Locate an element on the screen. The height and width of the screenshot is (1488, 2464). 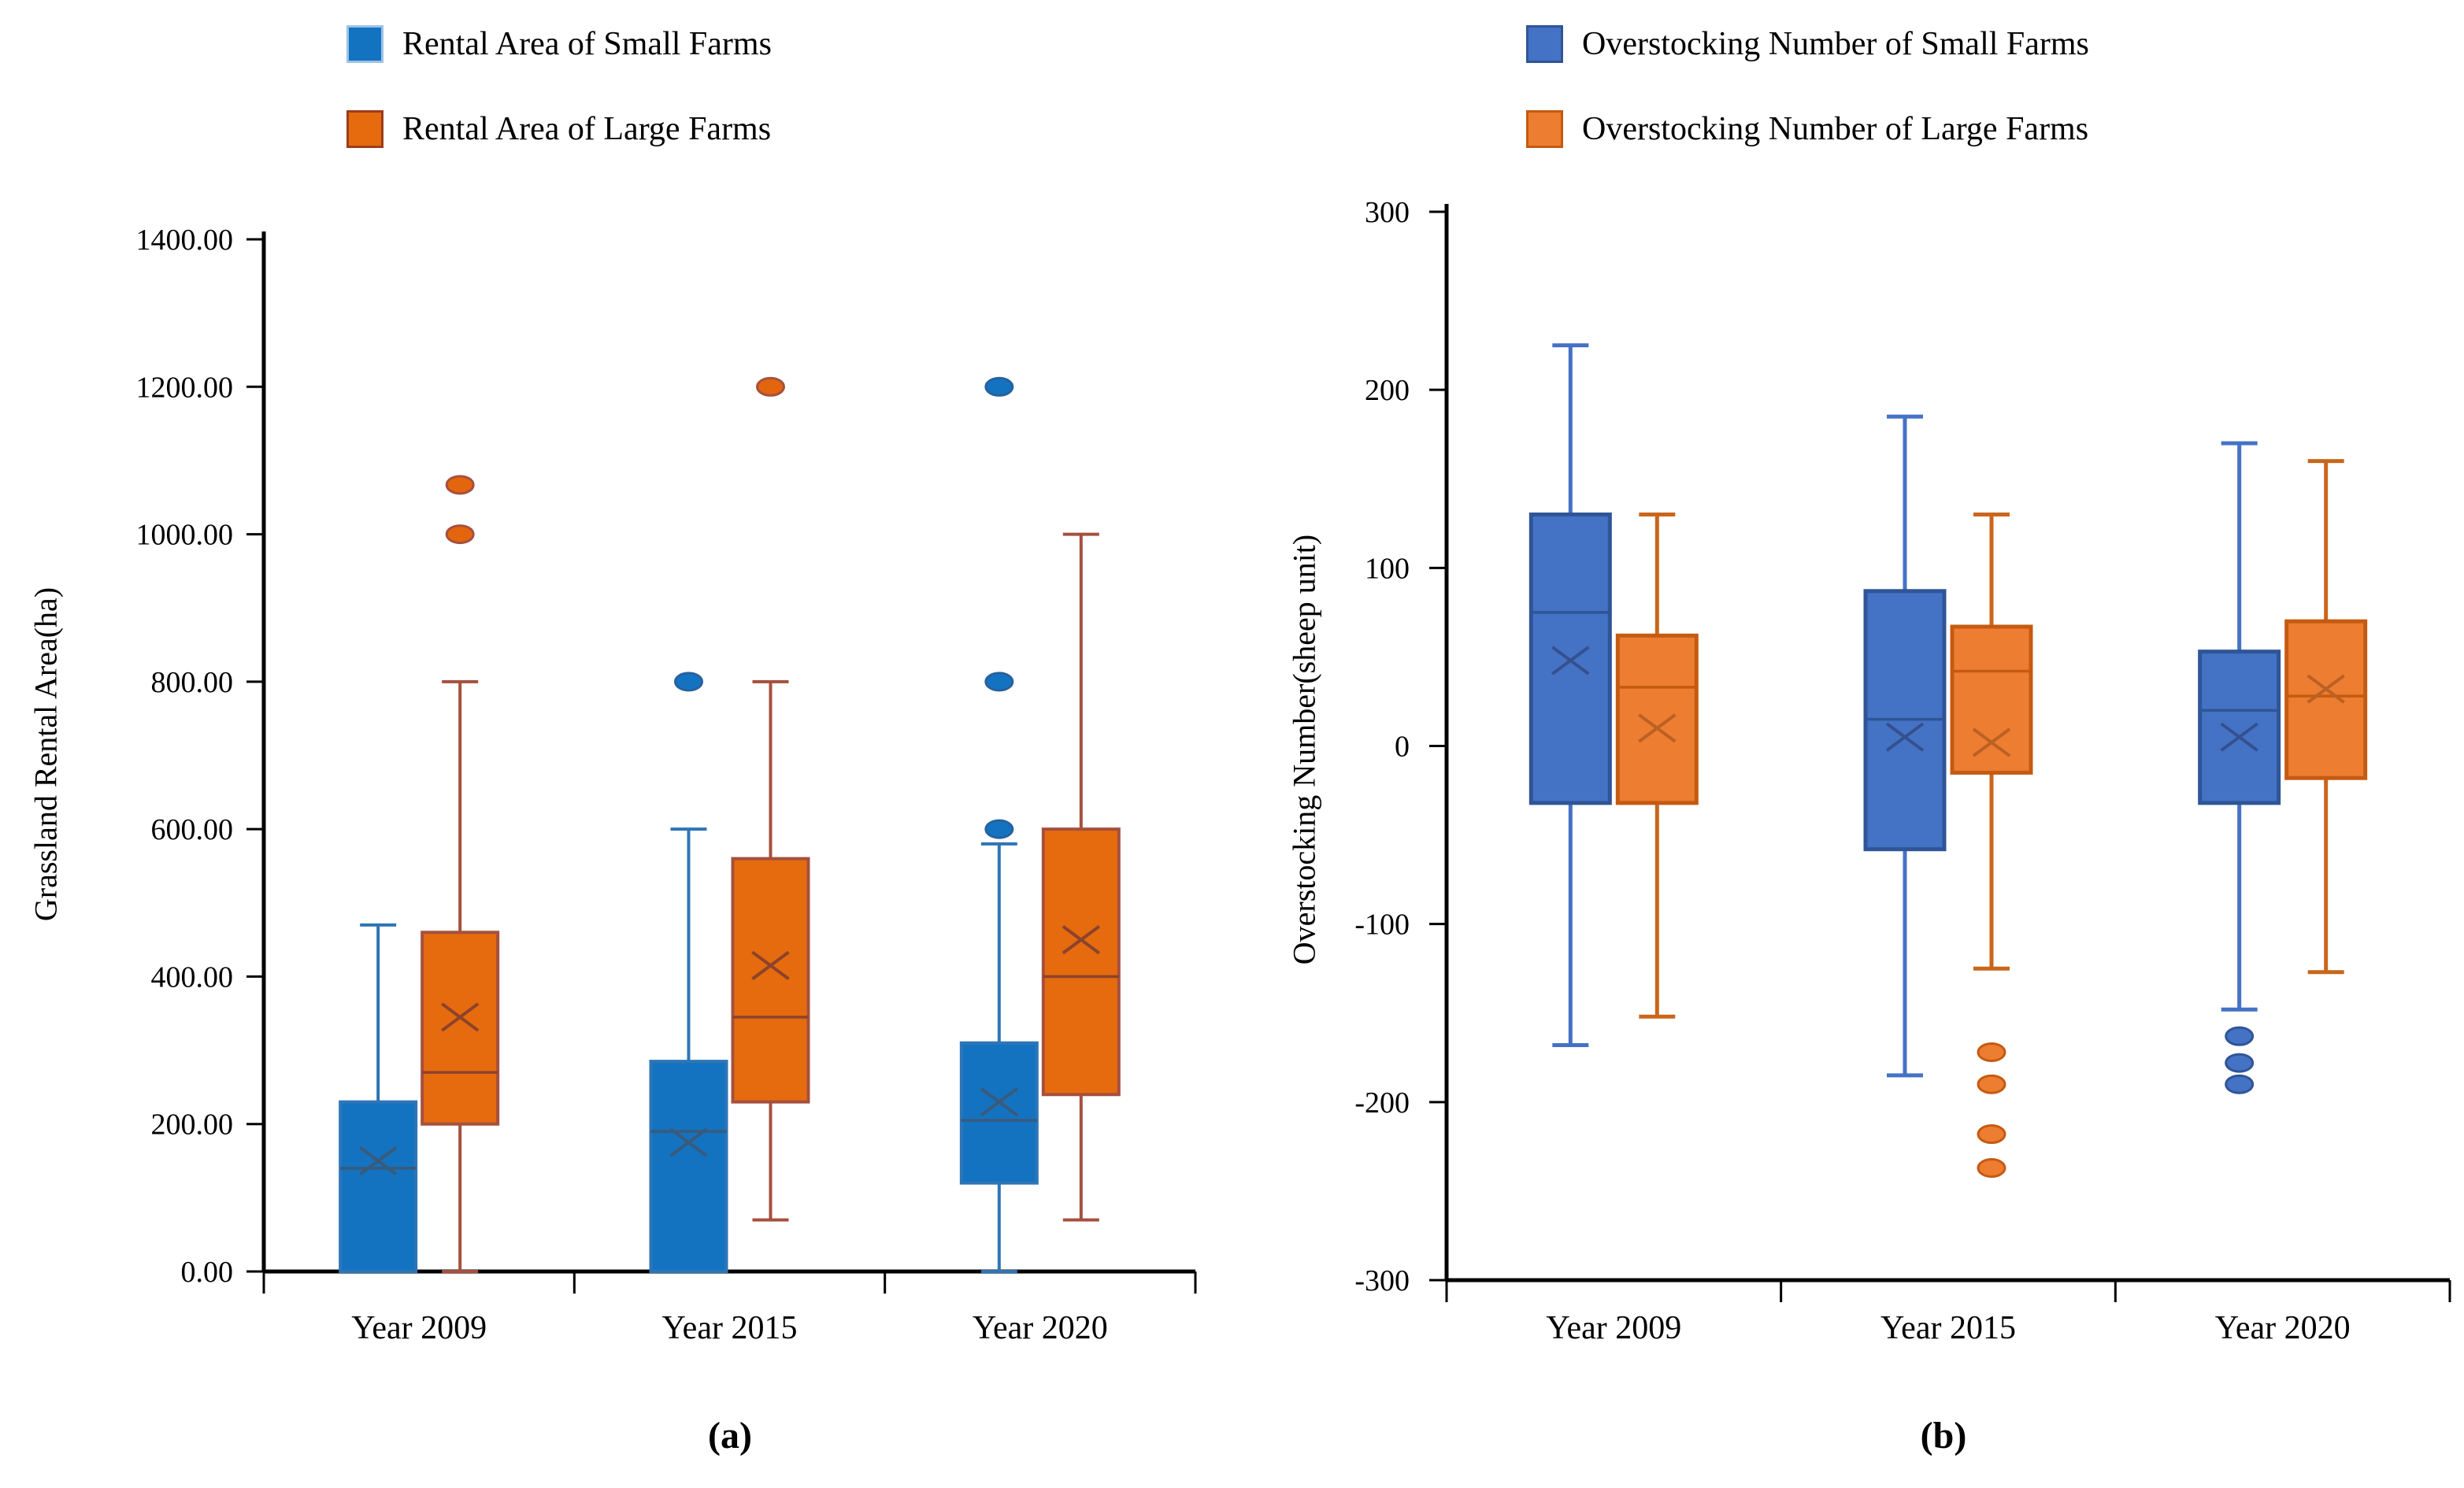
legend-item-small-farms-b: Overstocking Number of Small Farms is located at coordinates (1807, 44).